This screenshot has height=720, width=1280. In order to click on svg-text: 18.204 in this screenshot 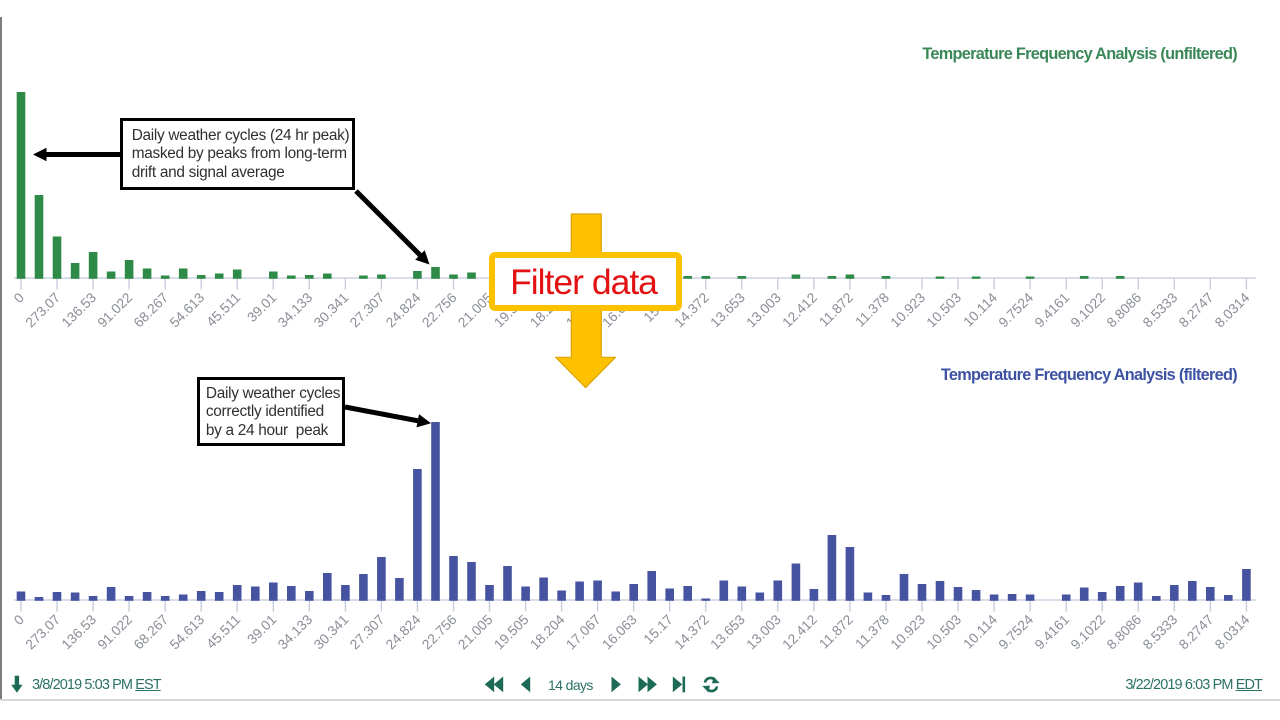, I will do `click(547, 632)`.